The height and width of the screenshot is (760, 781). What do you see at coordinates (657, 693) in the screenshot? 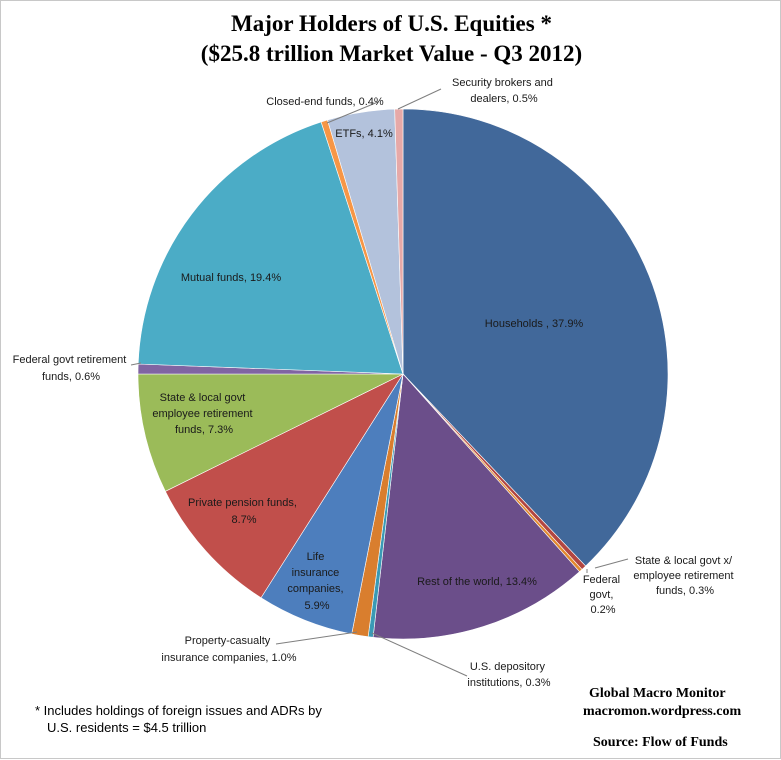
I see `brand-name: Global Macro Monitor` at bounding box center [657, 693].